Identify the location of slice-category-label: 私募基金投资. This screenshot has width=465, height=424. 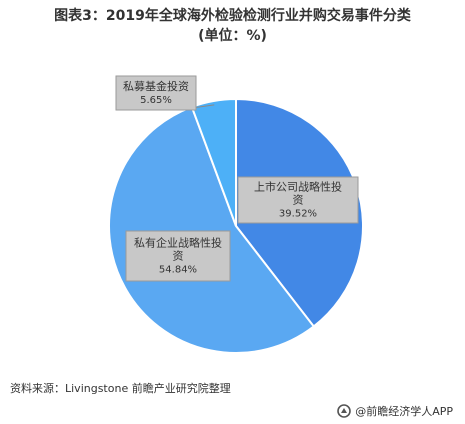
(156, 86).